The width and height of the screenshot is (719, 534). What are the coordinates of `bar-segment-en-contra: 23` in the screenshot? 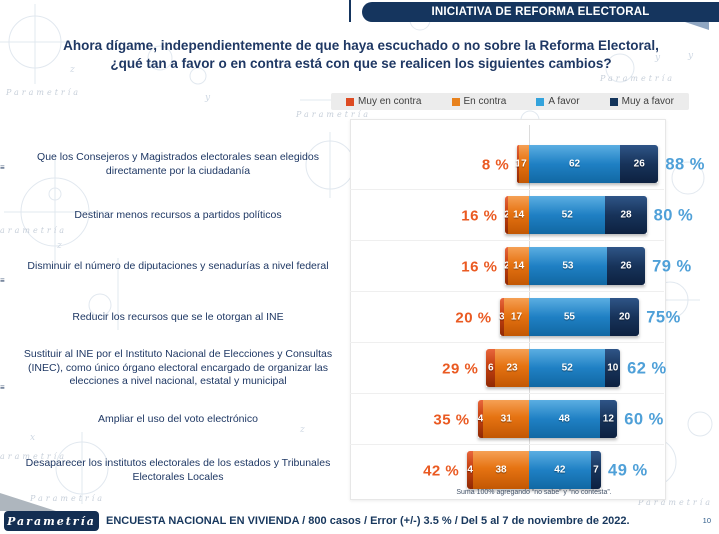 It's located at (512, 368).